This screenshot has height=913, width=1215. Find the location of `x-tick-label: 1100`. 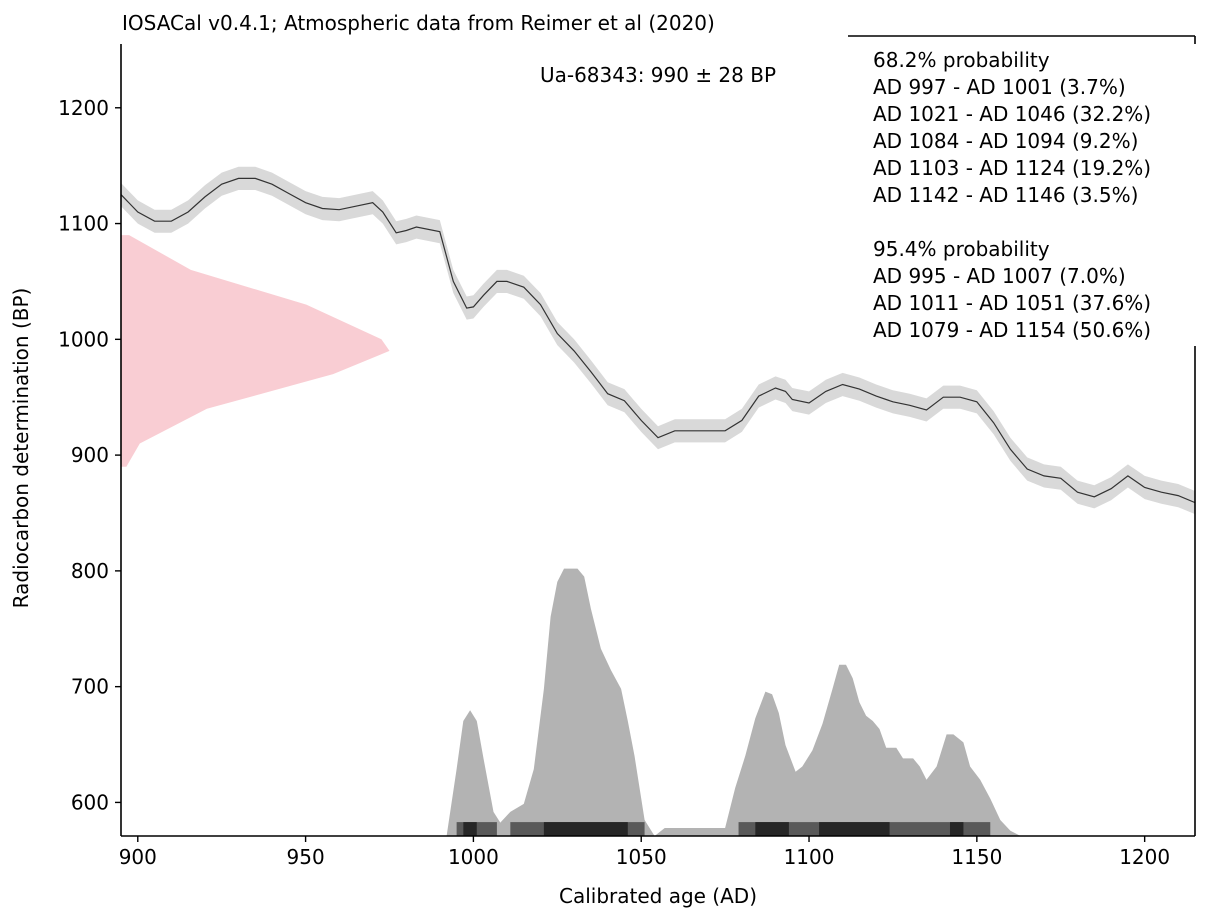

x-tick-label: 1100 is located at coordinates (809, 857).